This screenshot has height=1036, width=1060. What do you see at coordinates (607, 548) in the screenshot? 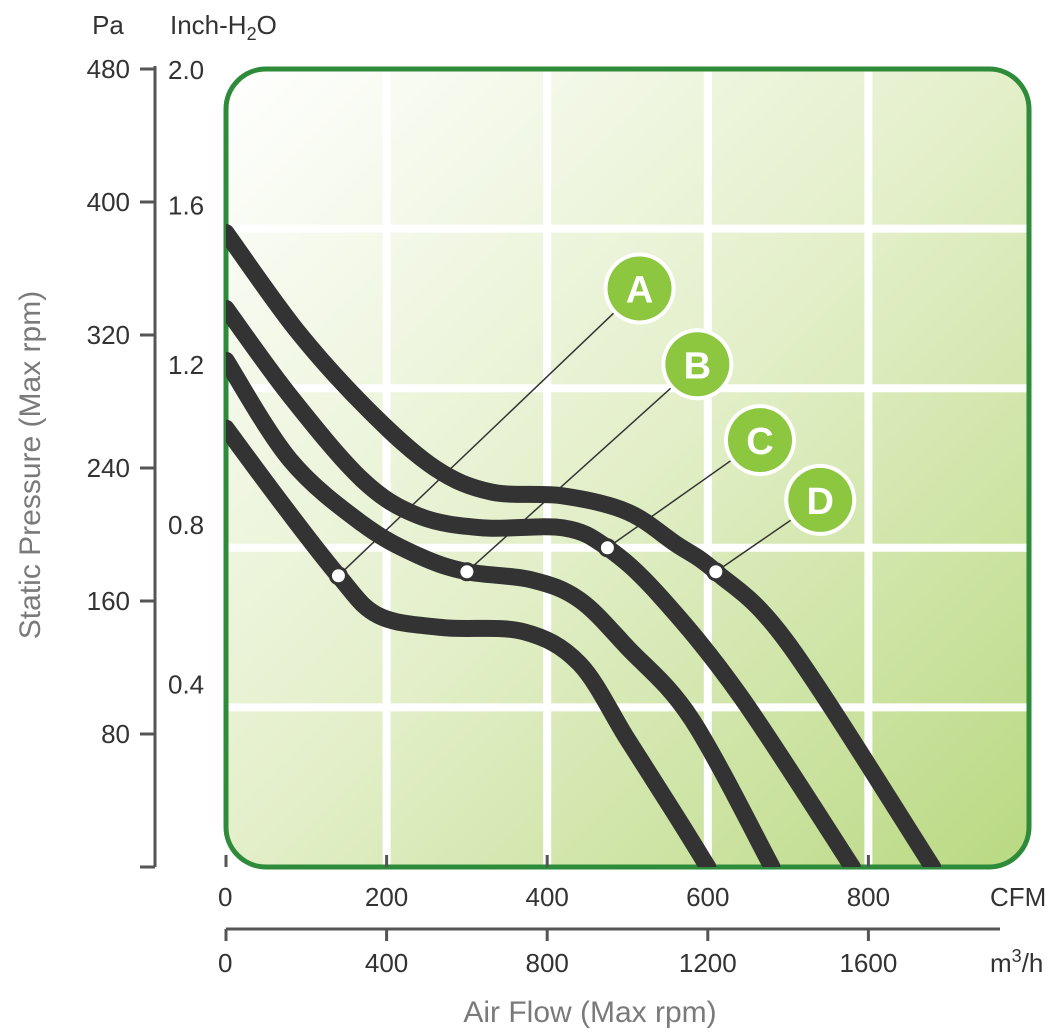
I see `operating-point-c` at bounding box center [607, 548].